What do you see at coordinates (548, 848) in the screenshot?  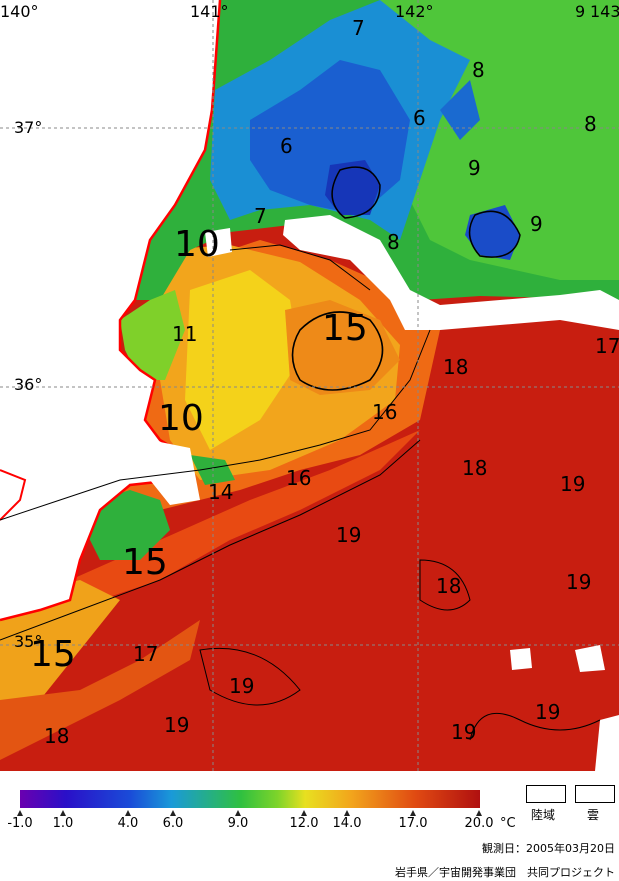 I see `observation-date: 観測日：2005年03月20日` at bounding box center [548, 848].